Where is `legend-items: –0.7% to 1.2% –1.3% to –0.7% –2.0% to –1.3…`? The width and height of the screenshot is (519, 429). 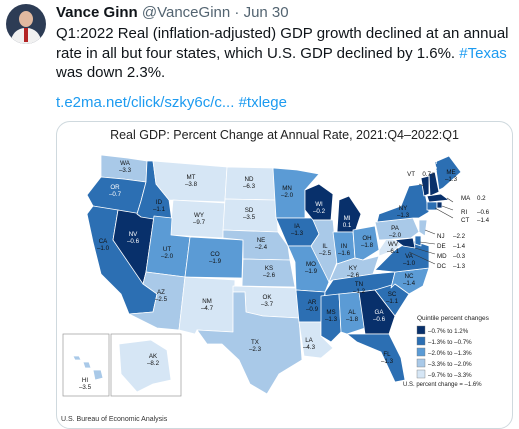
legend-items: –0.7% to 1.2% –1.3% to –0.7% –2.0% to –1.3… is located at coordinates (444, 352).